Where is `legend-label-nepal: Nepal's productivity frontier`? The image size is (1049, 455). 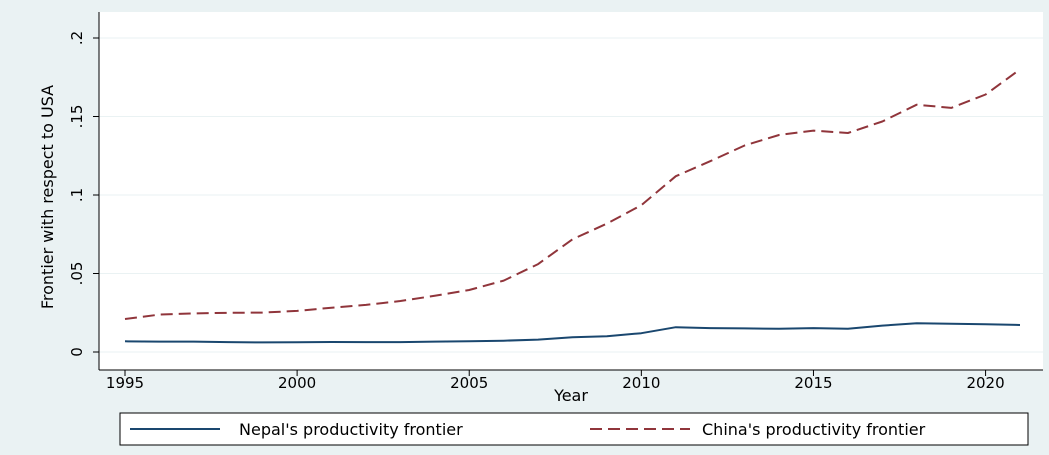
legend-label-nepal: Nepal's productivity frontier is located at coordinates (351, 429).